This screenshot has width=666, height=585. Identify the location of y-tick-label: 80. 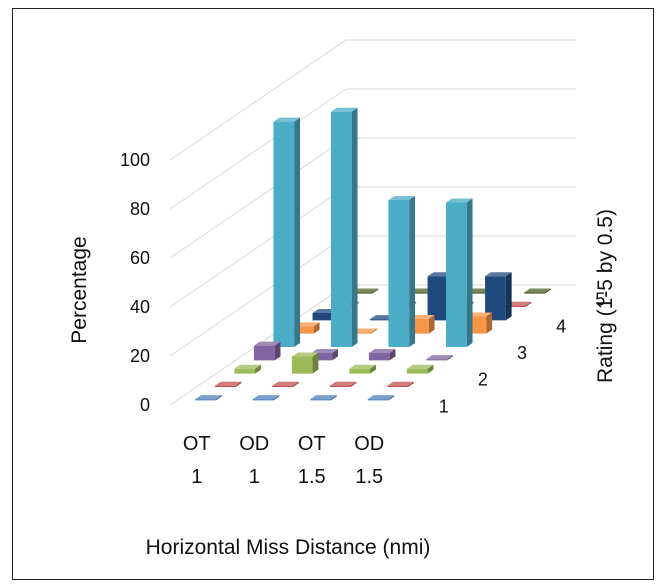
(140, 209).